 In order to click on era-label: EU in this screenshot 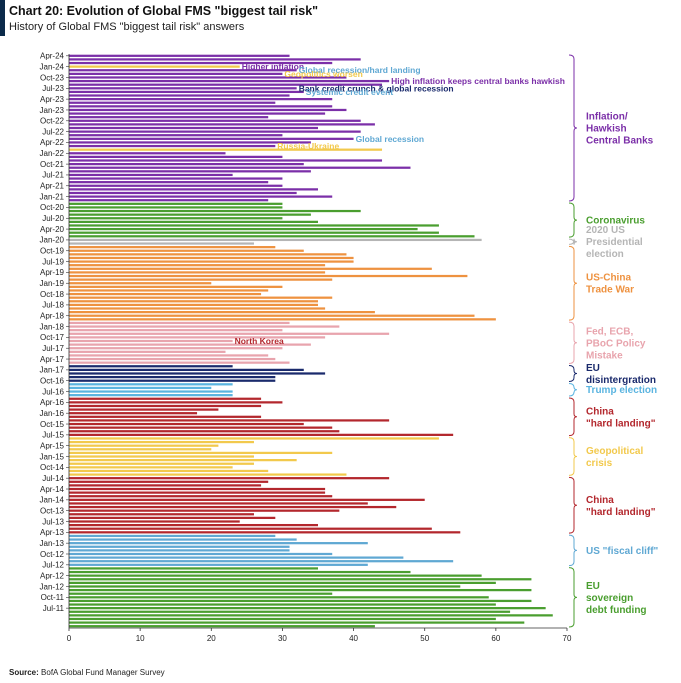, I will do `click(593, 586)`.